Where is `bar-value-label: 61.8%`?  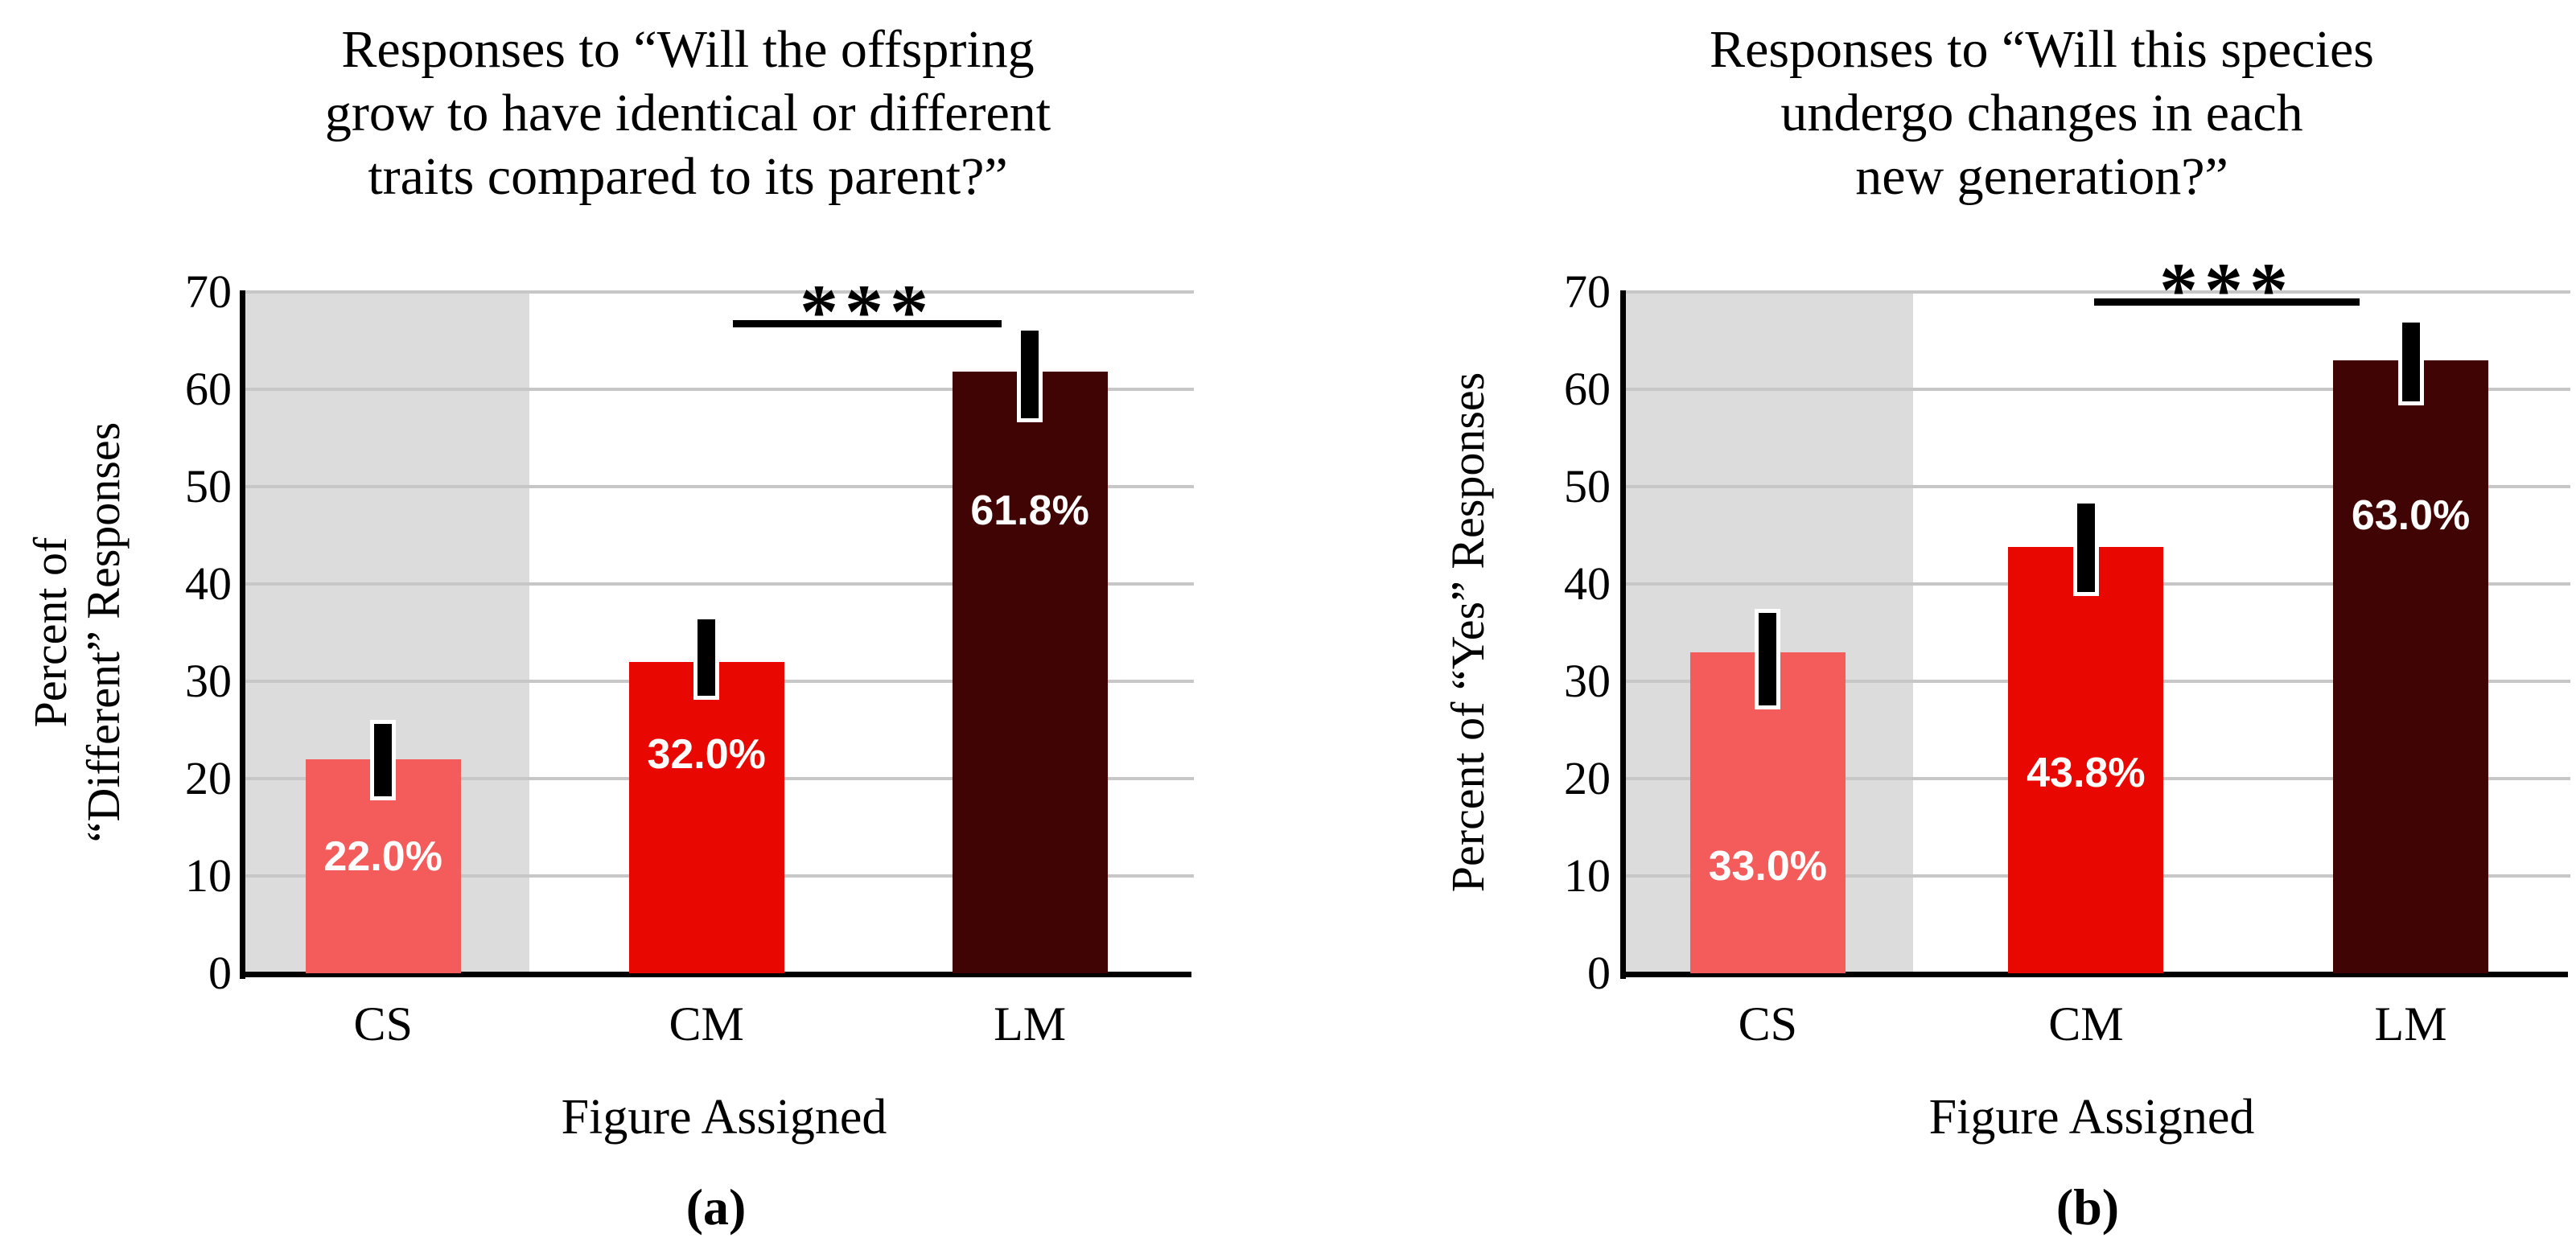
bar-value-label: 61.8% is located at coordinates (1029, 511).